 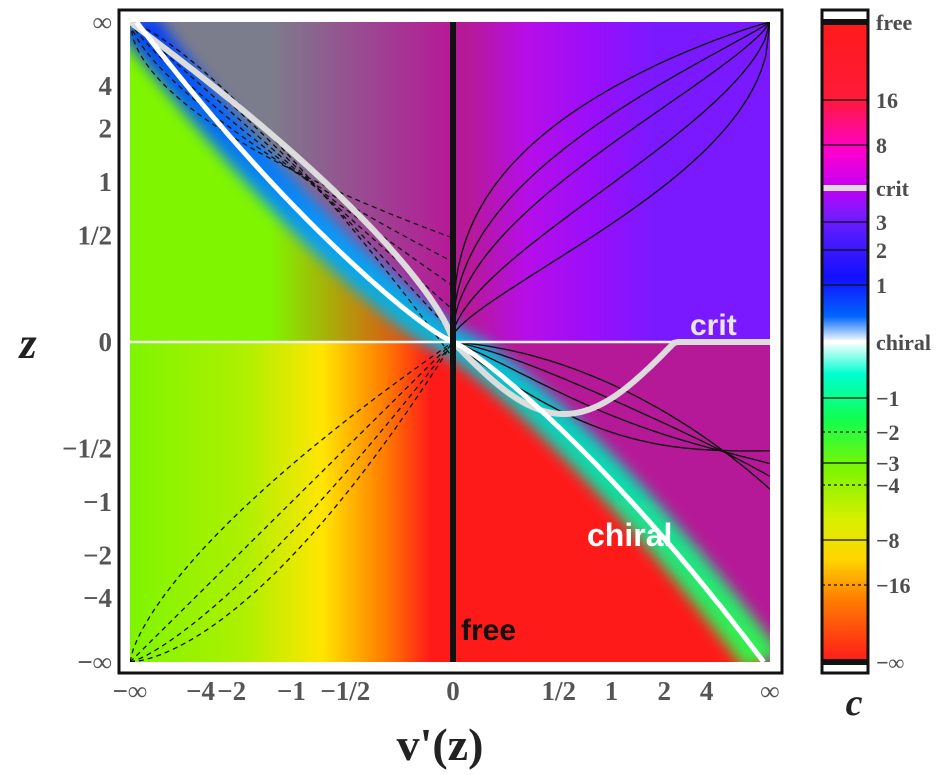 What do you see at coordinates (629, 535) in the screenshot?
I see `annotation-chiral: chiral` at bounding box center [629, 535].